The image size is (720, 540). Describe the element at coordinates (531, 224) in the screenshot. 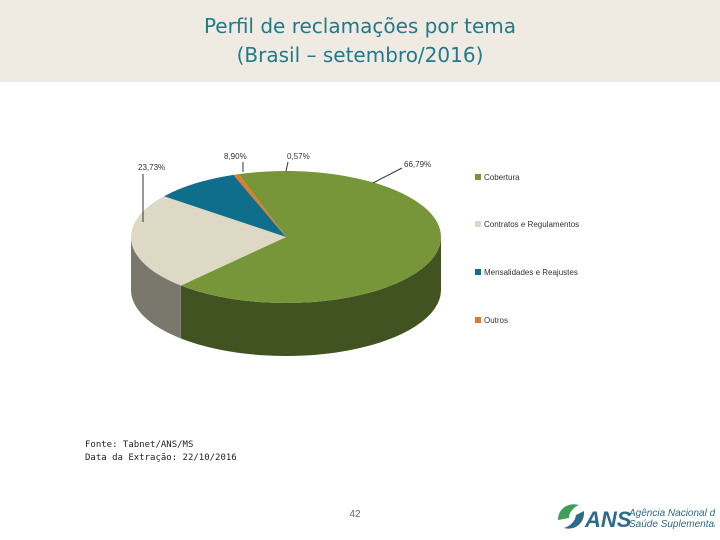

I see `legend-label-contratos-e-regulamentos: Contratos e Regulamentos` at that location.